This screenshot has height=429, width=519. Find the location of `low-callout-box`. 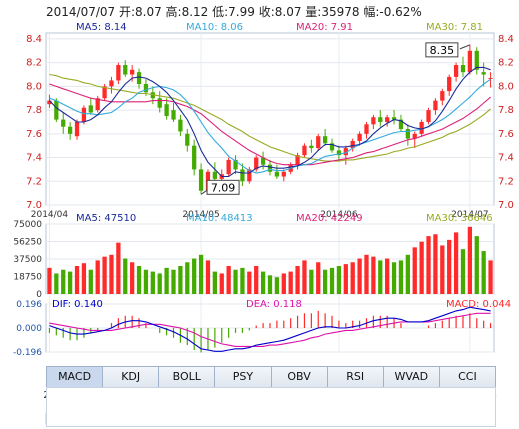

low-callout-box is located at coordinates (223, 187).